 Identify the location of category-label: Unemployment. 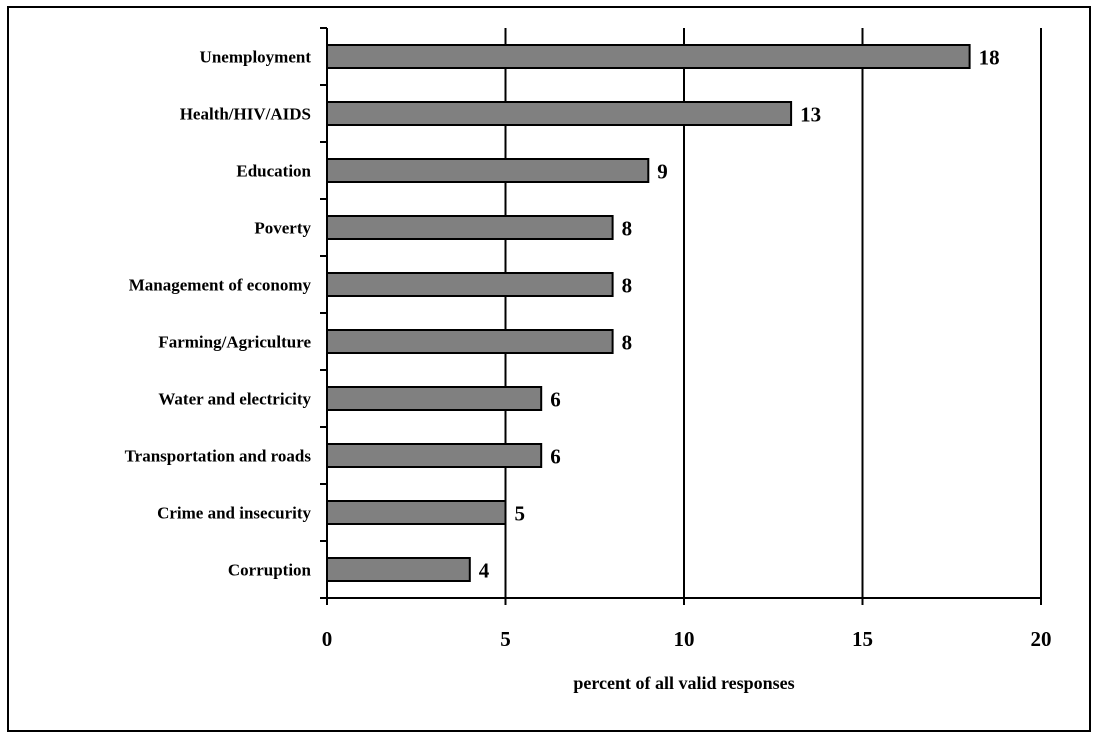
(256, 57).